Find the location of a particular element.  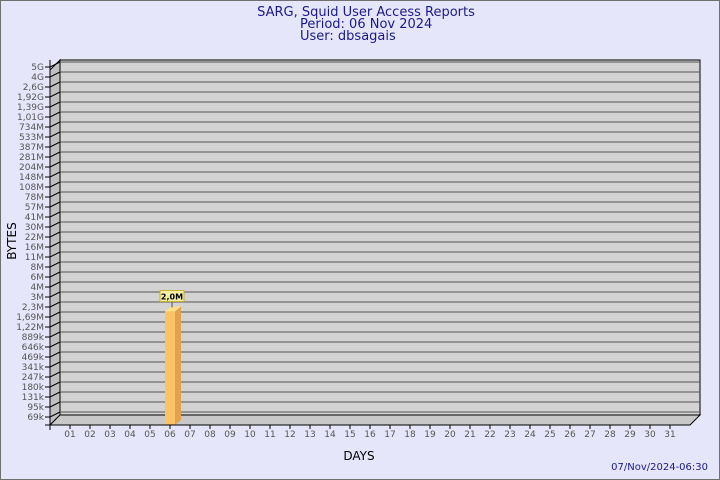

y-tick-label: 4M is located at coordinates (38, 288).